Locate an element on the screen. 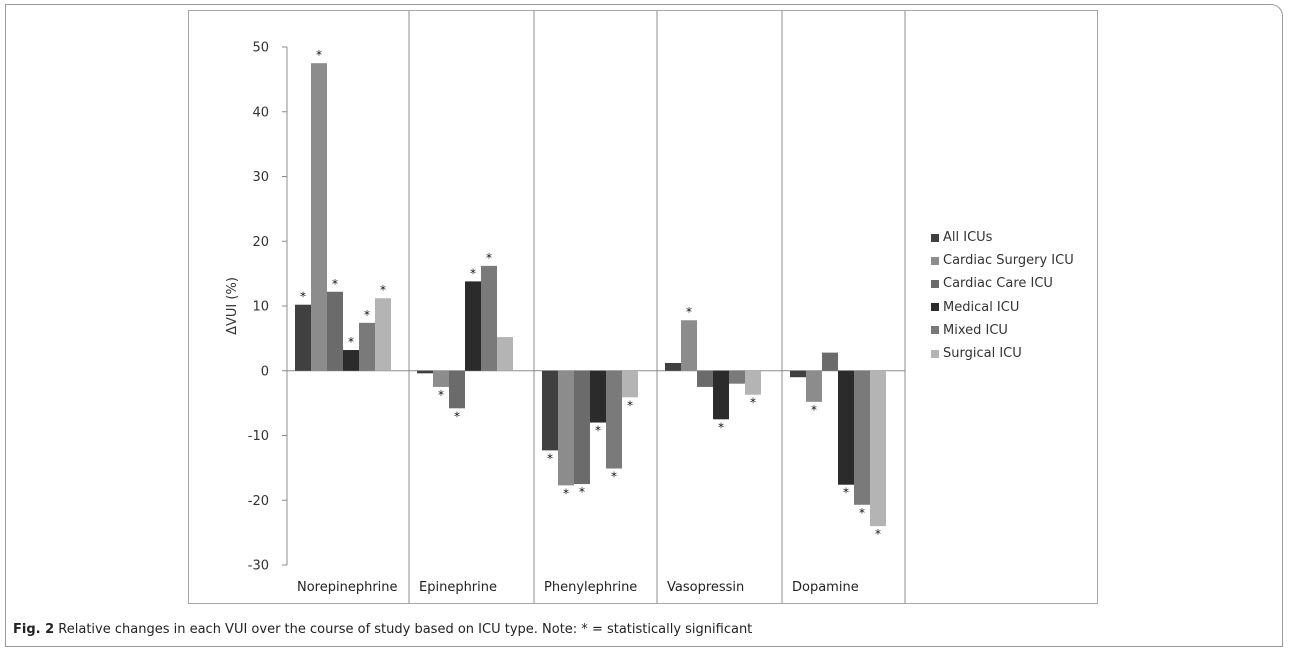 This screenshot has height=651, width=1290. y-tick-label: 30 is located at coordinates (260, 177).